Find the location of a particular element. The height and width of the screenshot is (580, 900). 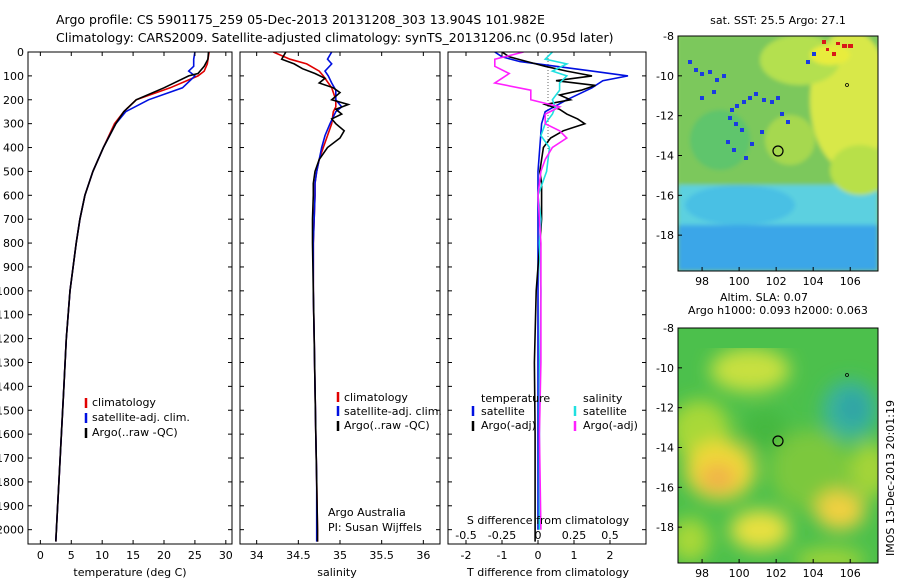

series-line-salinity-argo-raw-qc is located at coordinates (315, 297).